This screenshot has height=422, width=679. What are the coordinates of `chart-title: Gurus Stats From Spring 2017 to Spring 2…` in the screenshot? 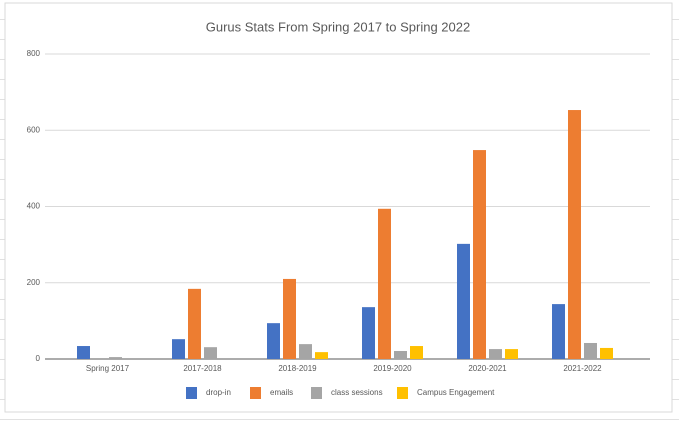 It's located at (338, 26).